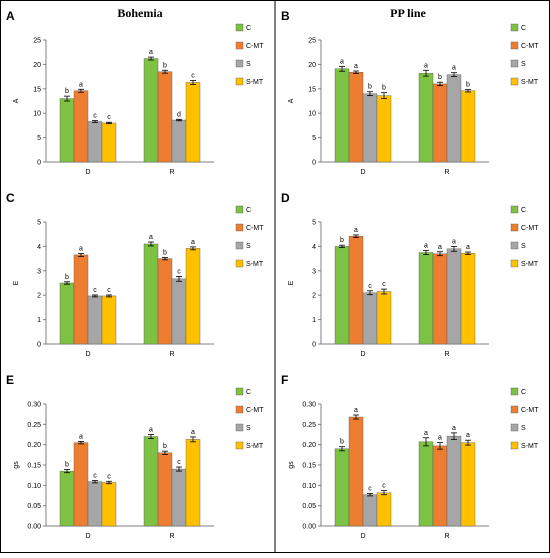  I want to click on y-axis-label: A, so click(291, 100).